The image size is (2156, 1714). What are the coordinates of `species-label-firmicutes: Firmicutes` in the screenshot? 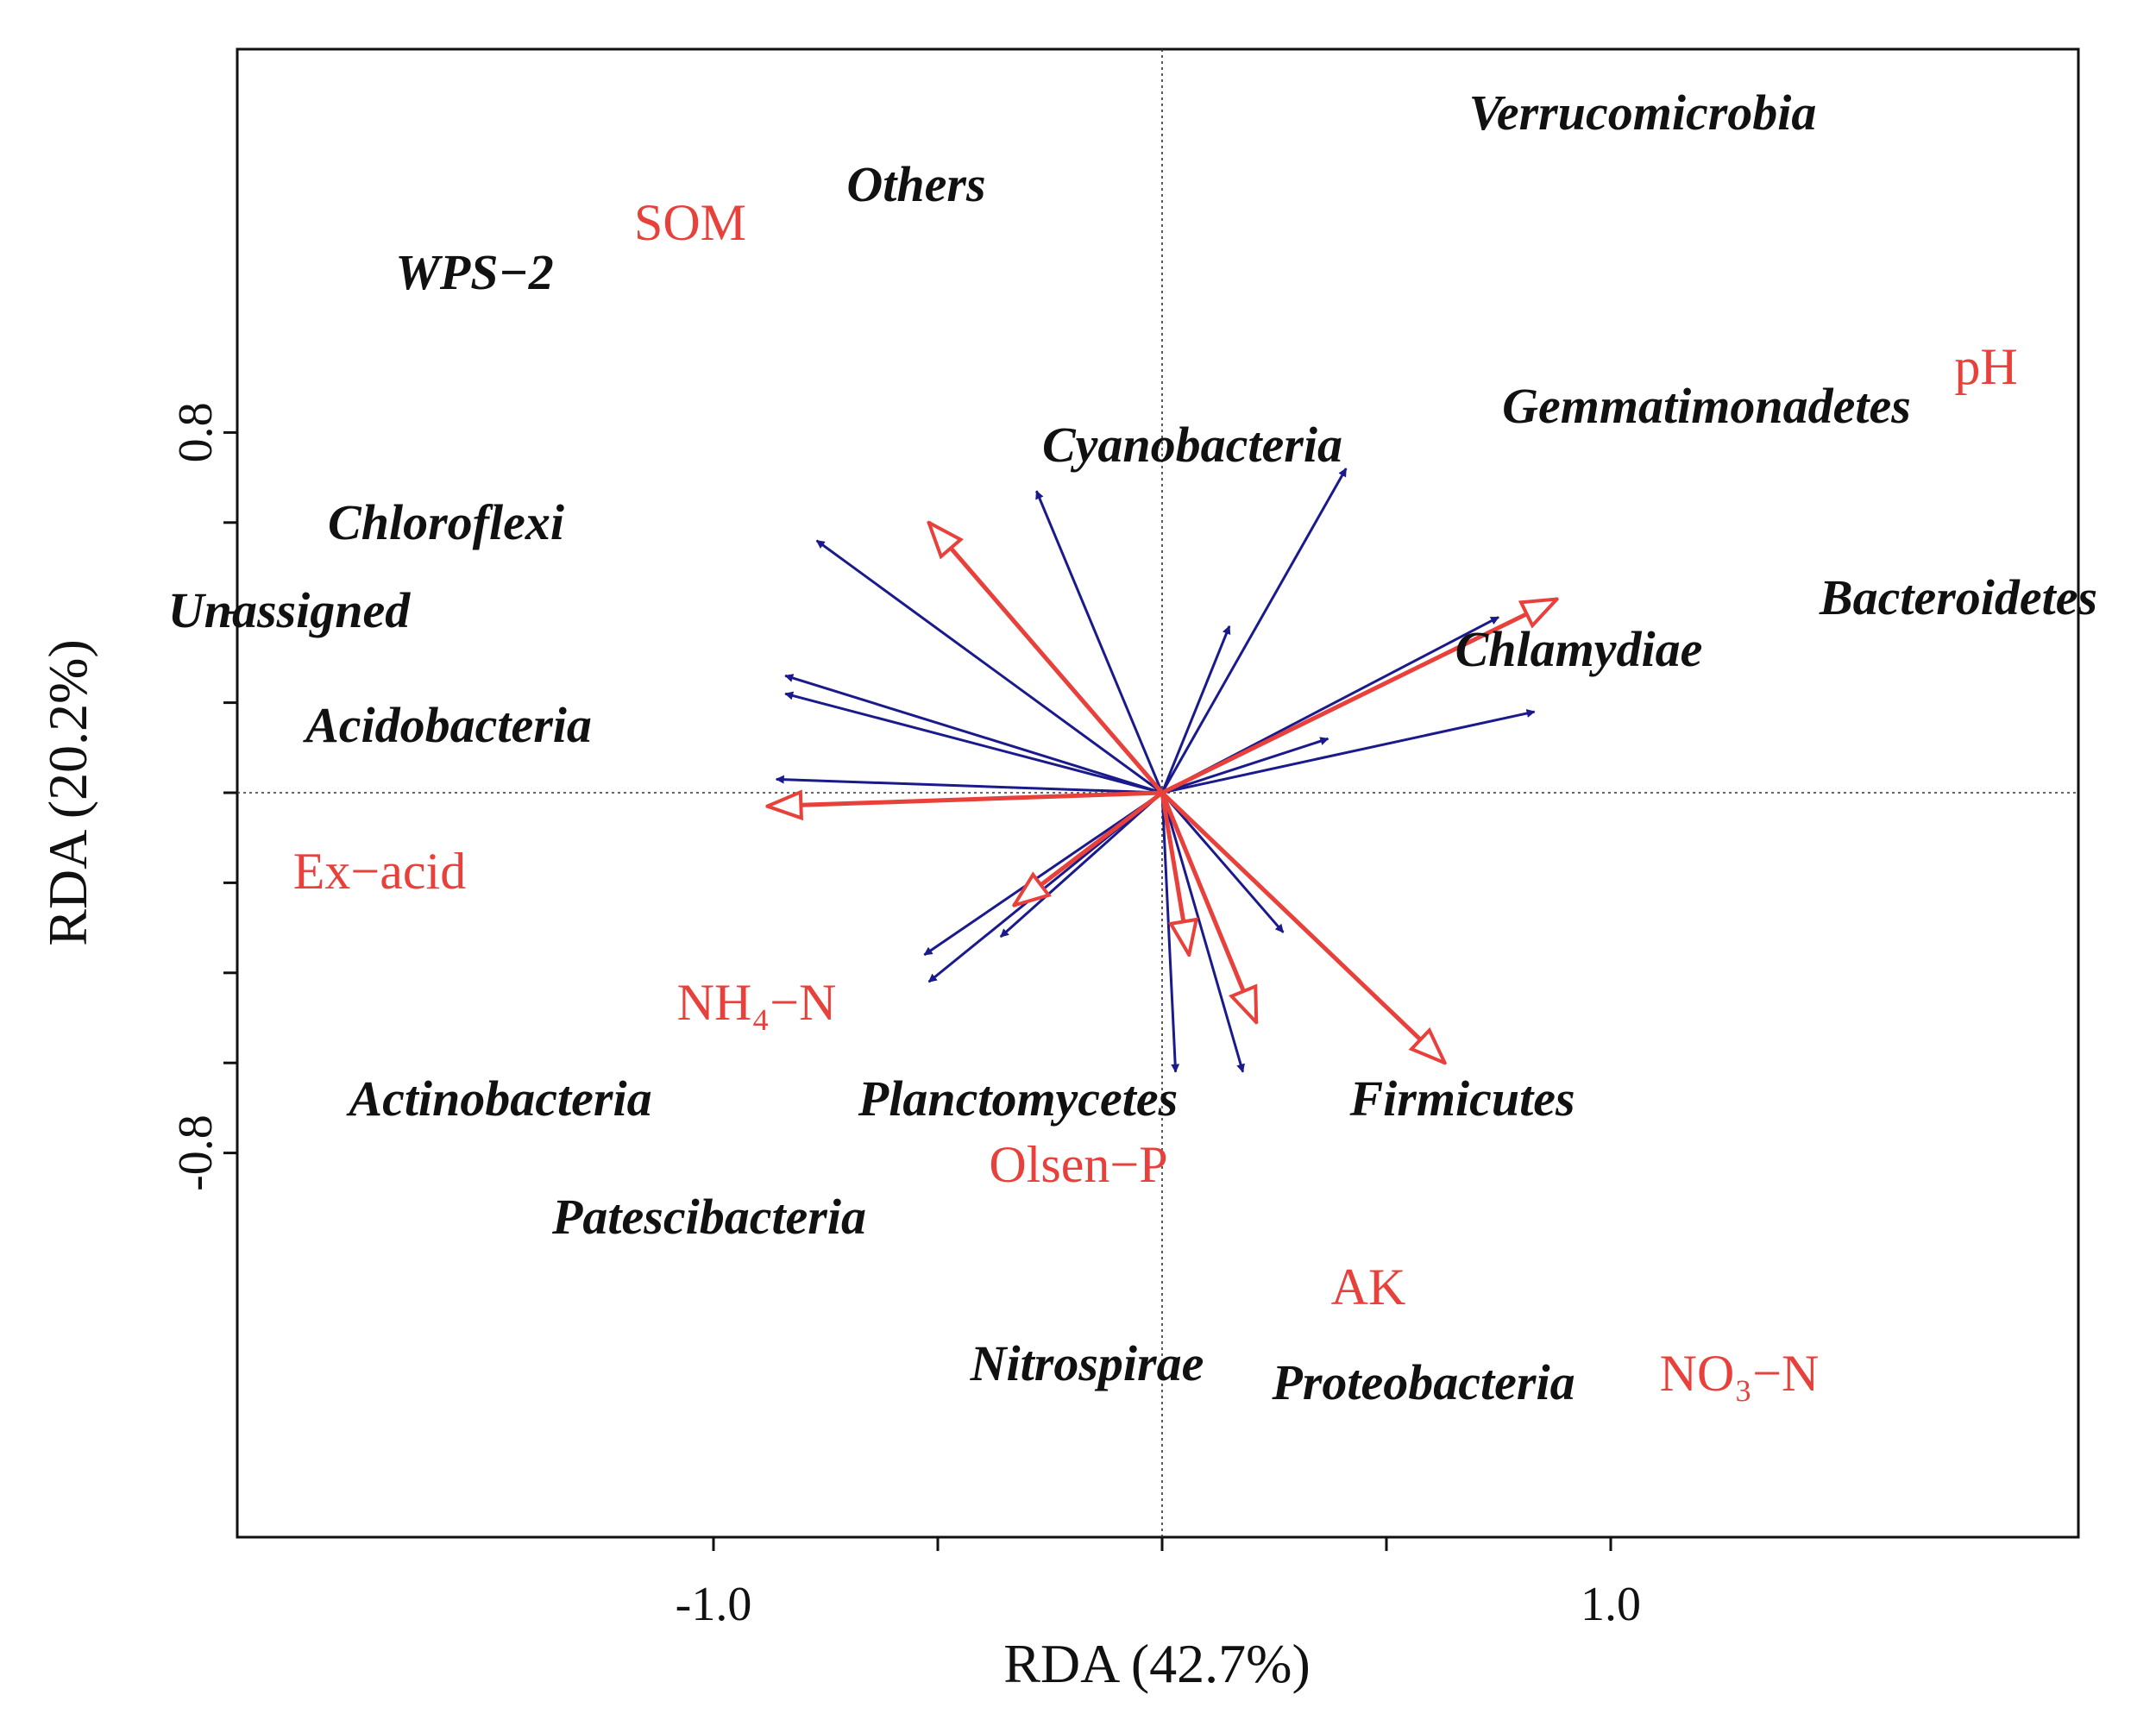 It's located at (1462, 1098).